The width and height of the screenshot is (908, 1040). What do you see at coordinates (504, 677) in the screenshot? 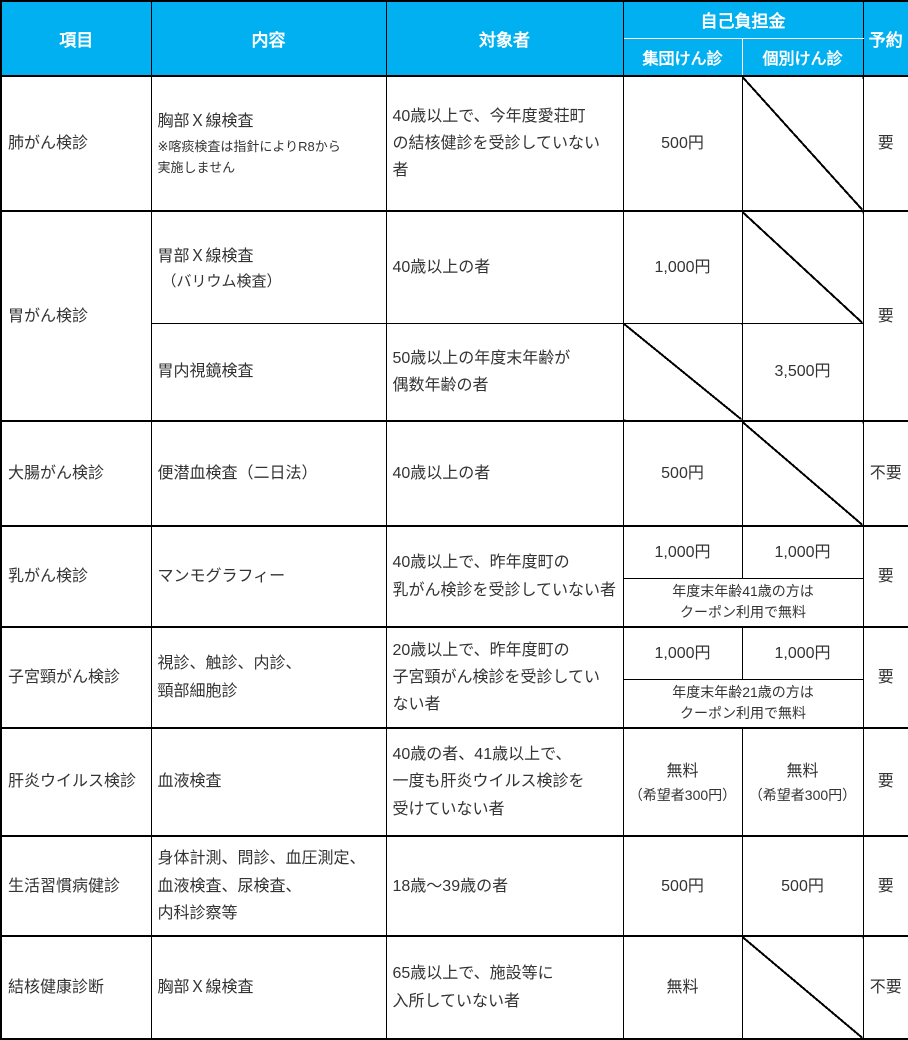
I see `cervical-target-cell: 20歳以上で、昨年度町の 子宮頸がん検診を受診してい ない者` at bounding box center [504, 677].